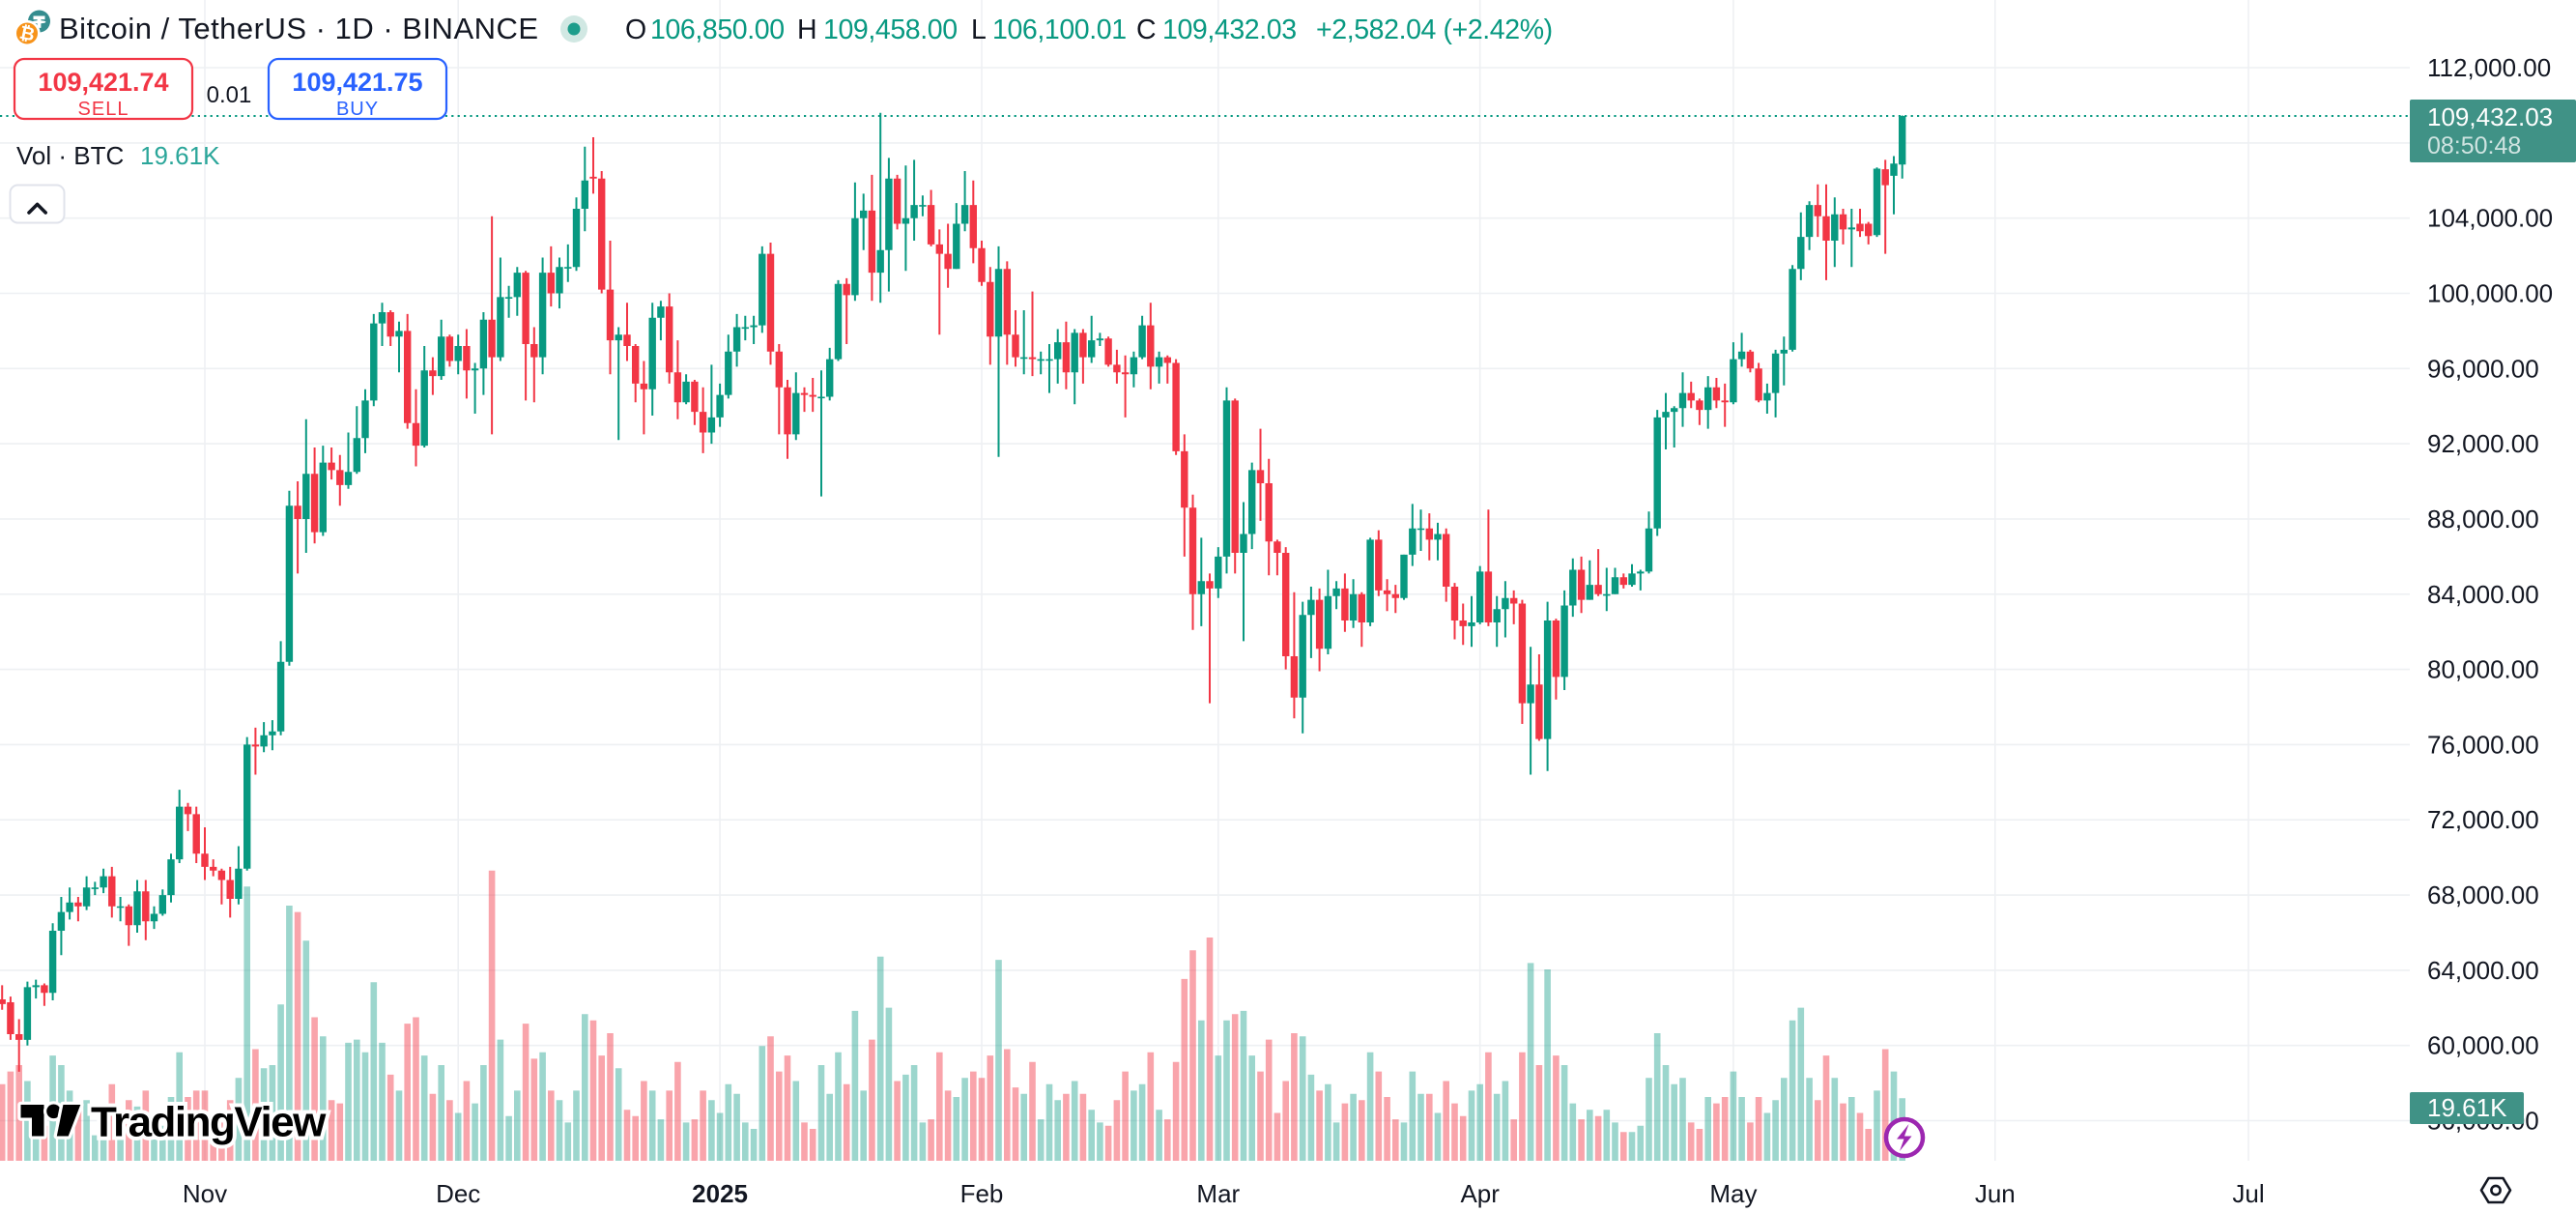 This screenshot has height=1212, width=2576. Describe the element at coordinates (2490, 219) in the screenshot. I see `svg-text: 104,000.00` at that location.